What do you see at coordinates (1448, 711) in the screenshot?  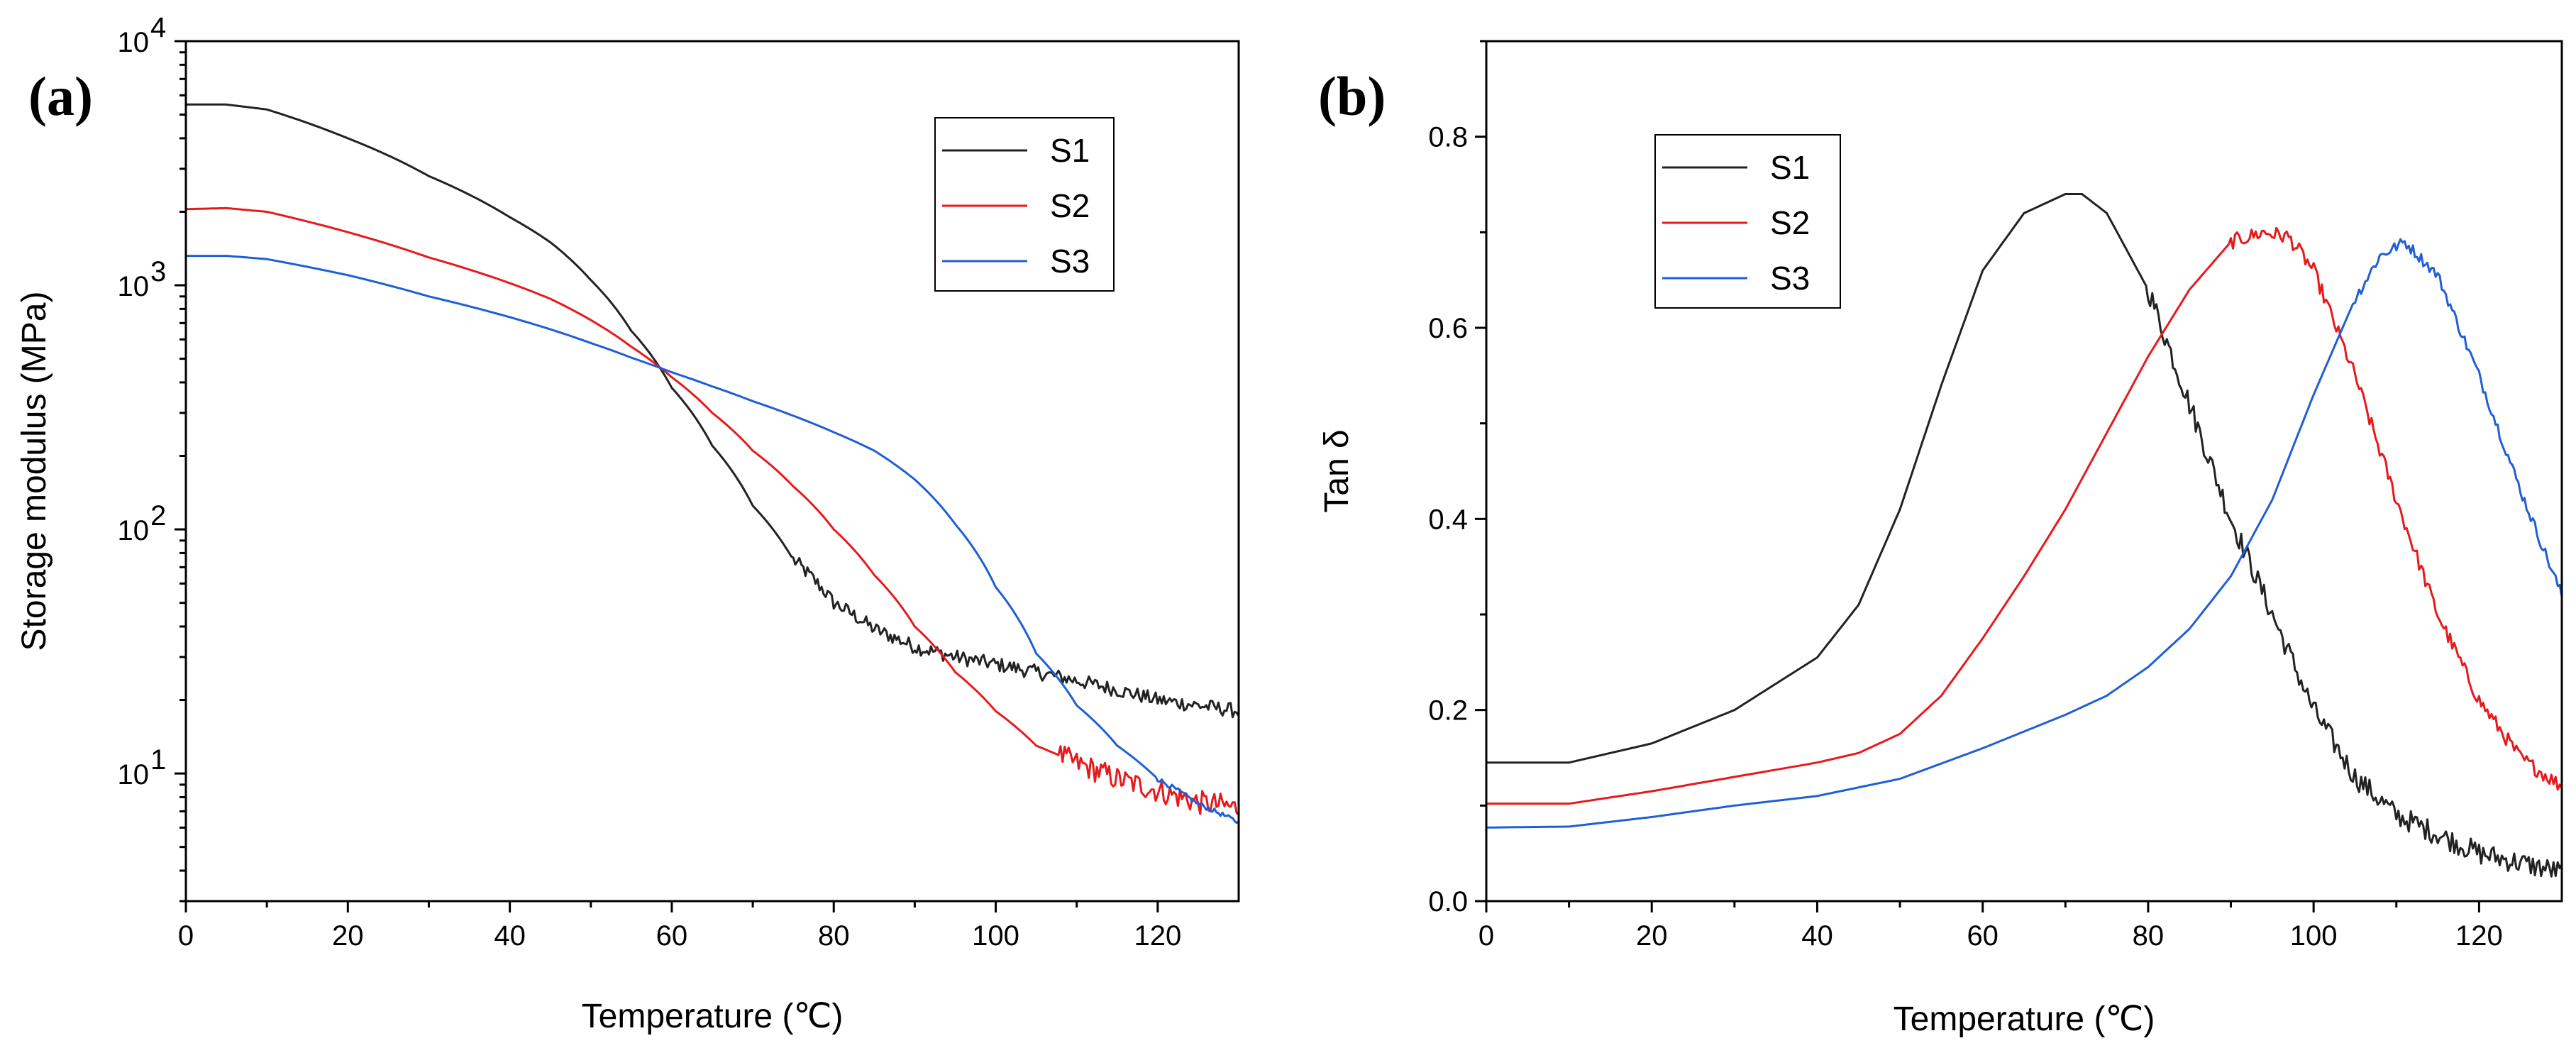 I see `y-tick-label: 0.2` at bounding box center [1448, 711].